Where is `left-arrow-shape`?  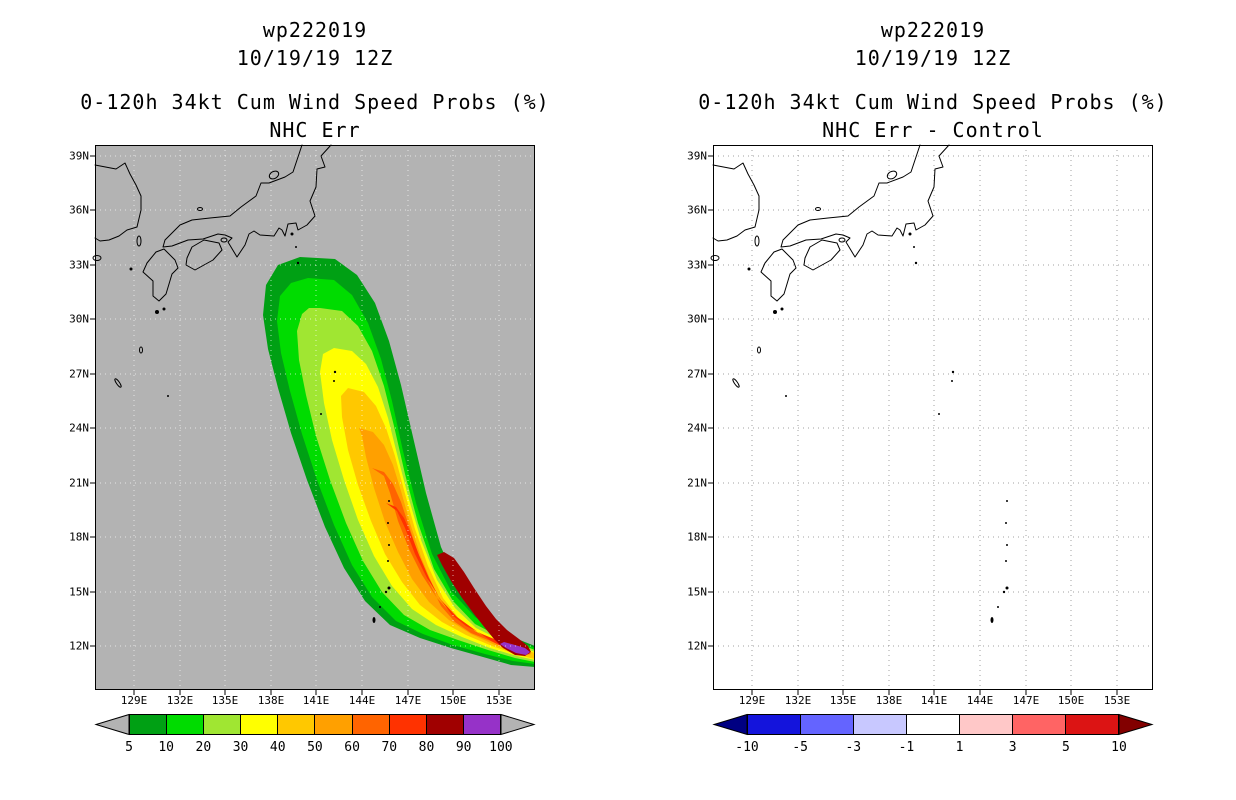 left-arrow-shape is located at coordinates (730, 724).